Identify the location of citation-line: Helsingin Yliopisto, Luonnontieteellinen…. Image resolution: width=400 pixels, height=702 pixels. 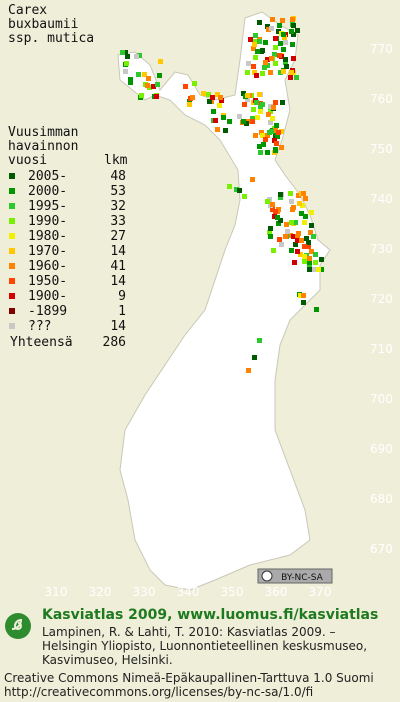
(204, 646).